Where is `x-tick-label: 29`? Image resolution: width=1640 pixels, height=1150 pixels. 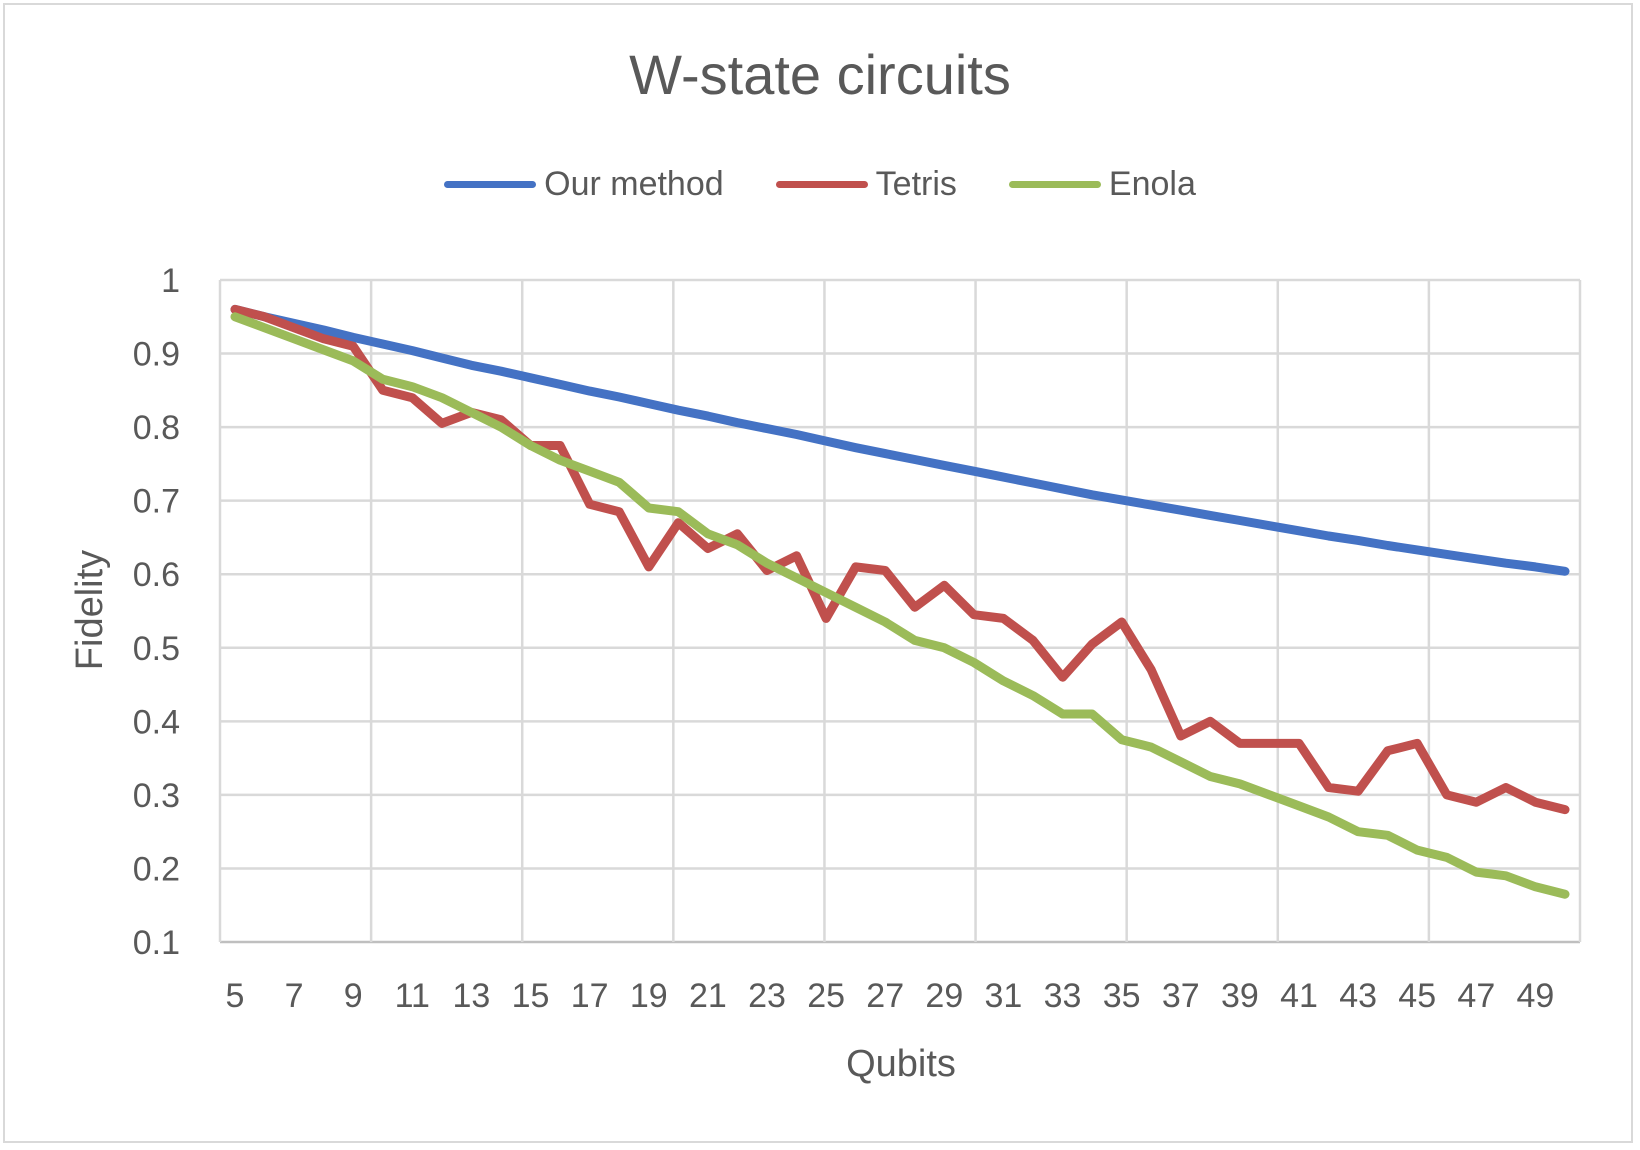
x-tick-label: 29 is located at coordinates (944, 996).